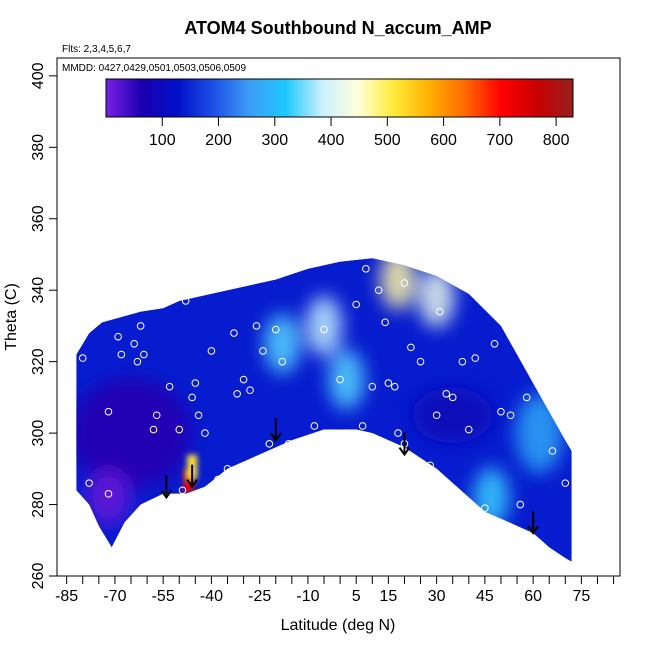 The height and width of the screenshot is (650, 650). Describe the element at coordinates (339, 98) in the screenshot. I see `colorbar-gradient` at that location.